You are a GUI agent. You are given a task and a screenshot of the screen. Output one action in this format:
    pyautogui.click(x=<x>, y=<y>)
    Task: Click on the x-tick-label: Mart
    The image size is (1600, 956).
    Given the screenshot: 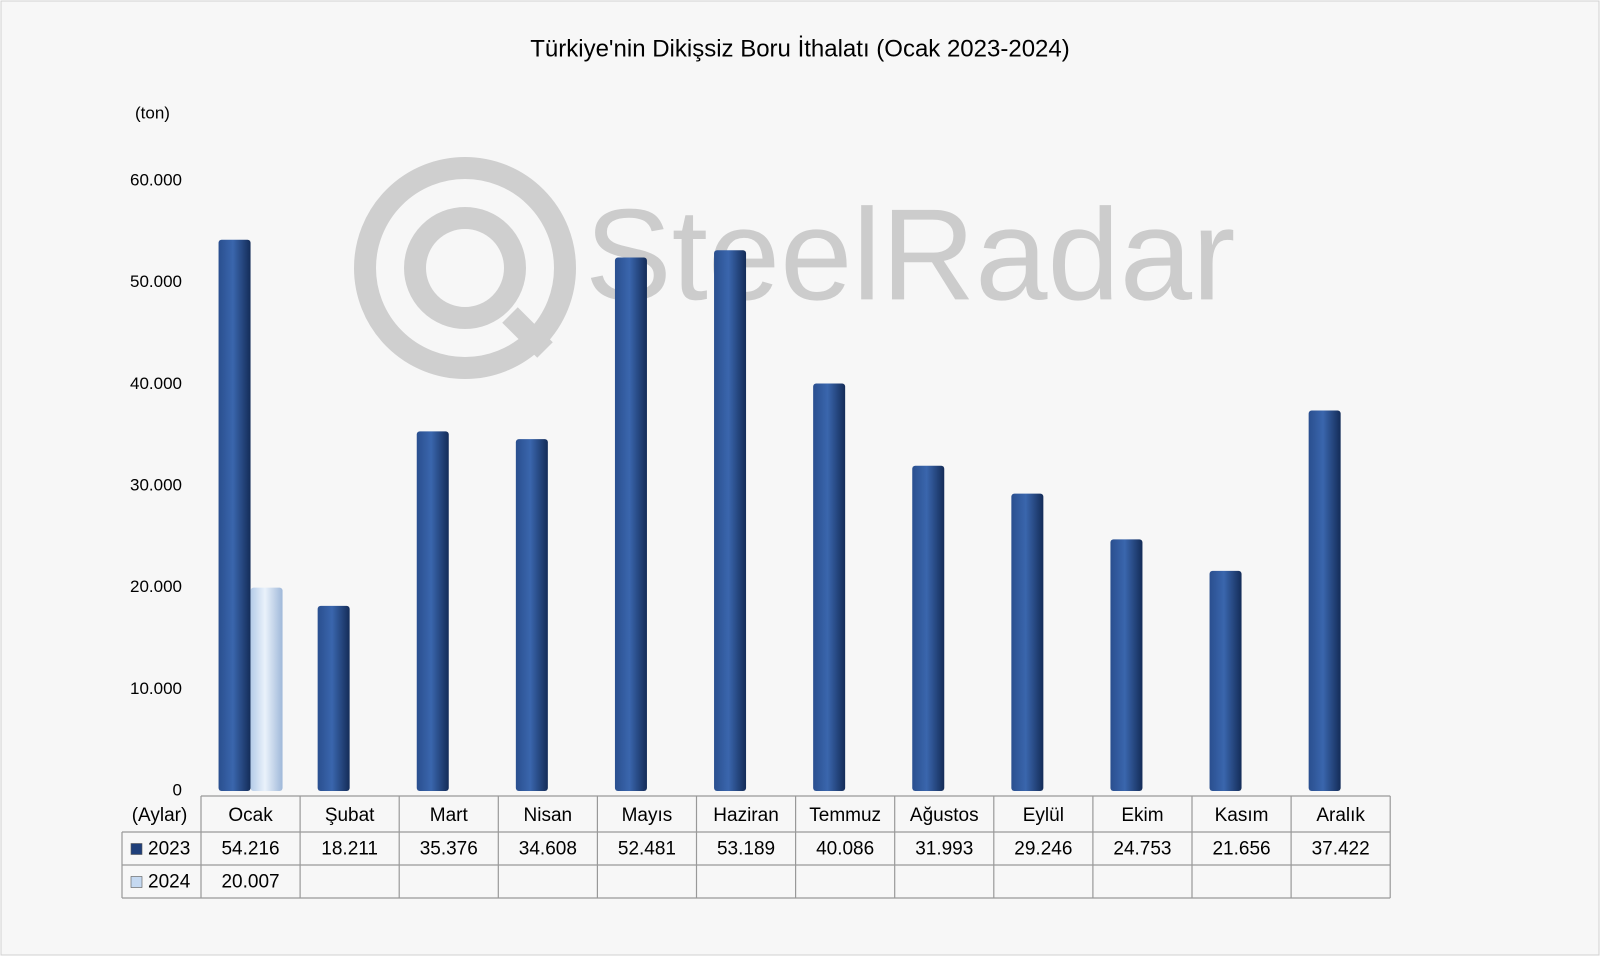 What is the action you would take?
    pyautogui.click(x=449, y=815)
    